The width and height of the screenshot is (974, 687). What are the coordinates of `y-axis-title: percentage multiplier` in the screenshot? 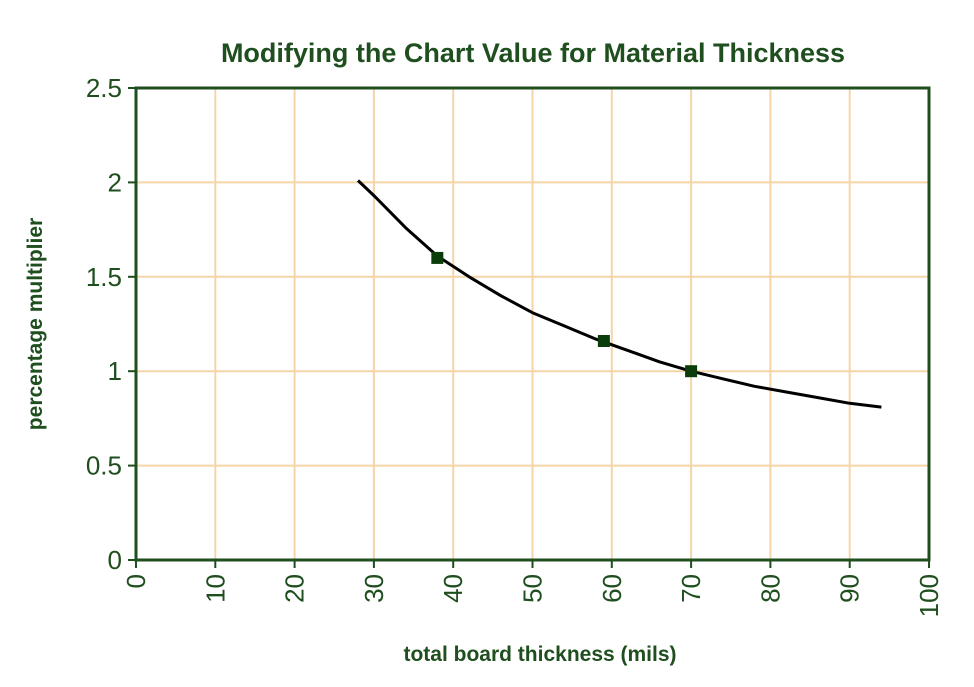 It's located at (35, 324).